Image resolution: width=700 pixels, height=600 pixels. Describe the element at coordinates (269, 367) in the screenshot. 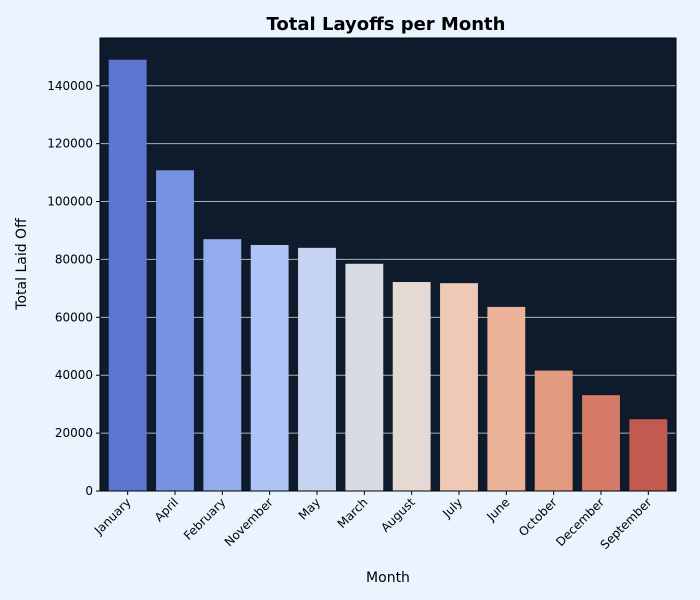

I see `bar-november` at that location.